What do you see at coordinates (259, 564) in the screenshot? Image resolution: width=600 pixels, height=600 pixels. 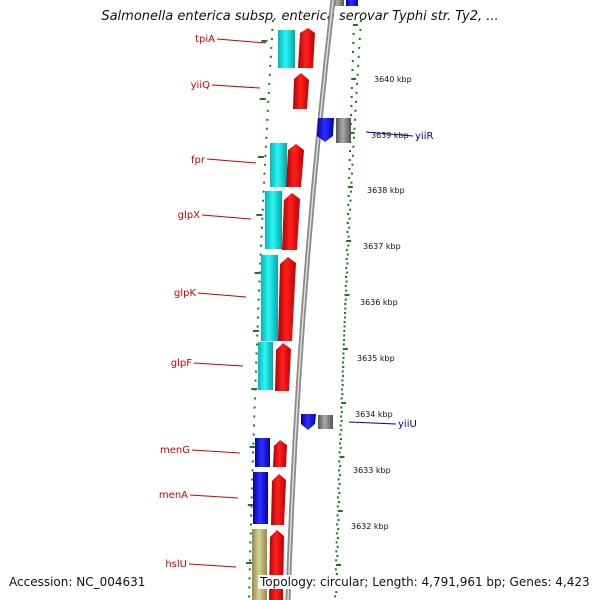 I see `cog-bar-hslU` at bounding box center [259, 564].